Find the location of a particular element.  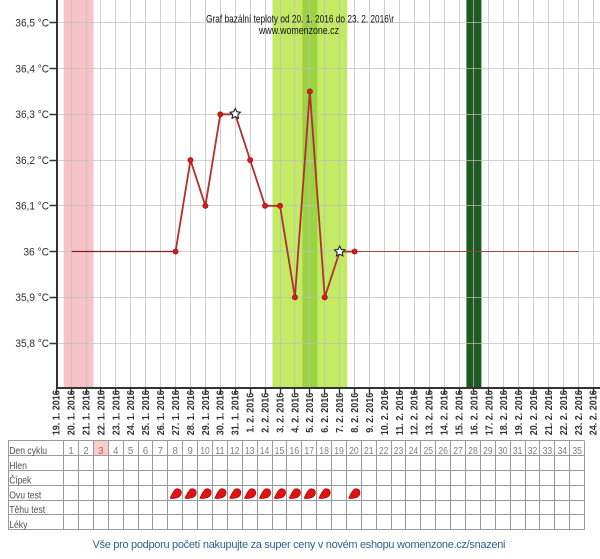

svg-text: 5 is located at coordinates (131, 451).